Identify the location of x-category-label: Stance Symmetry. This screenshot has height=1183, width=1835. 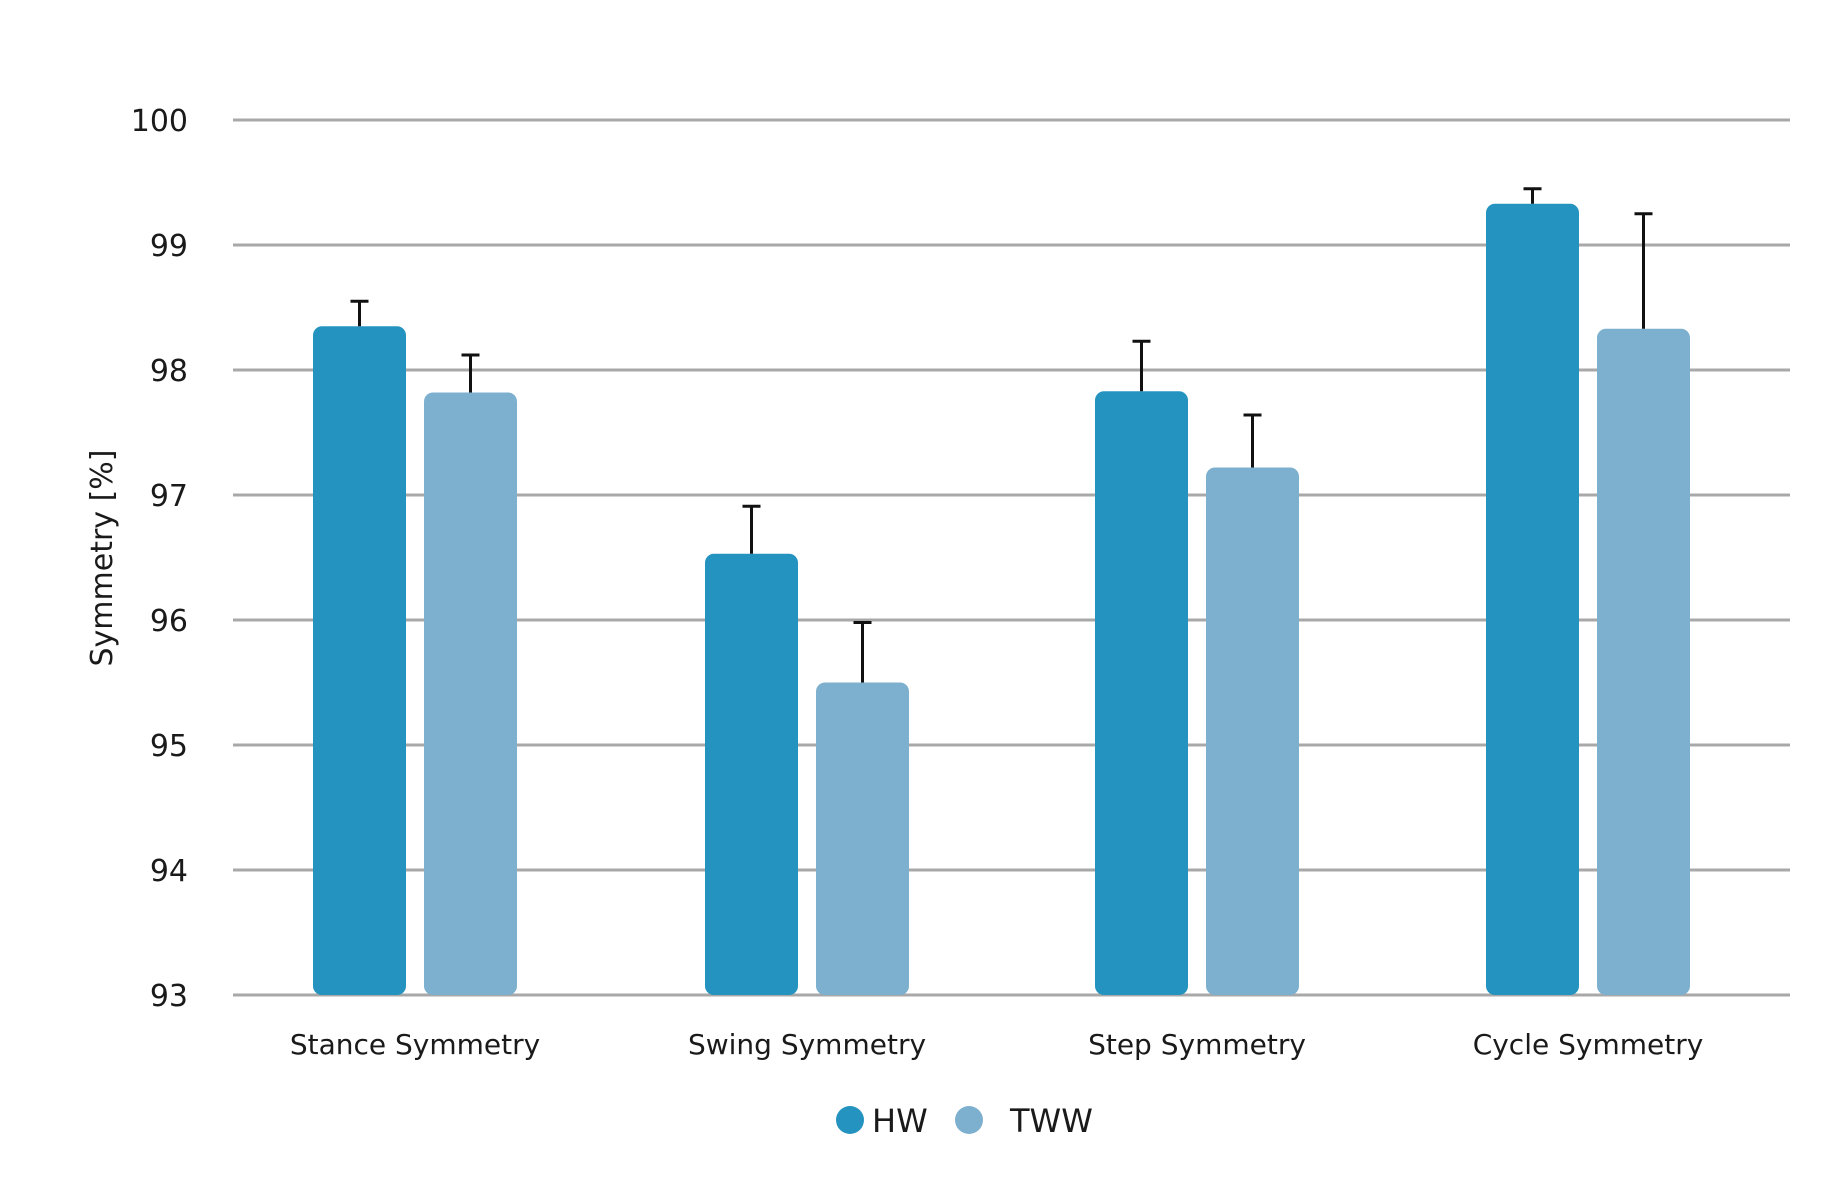
(415, 1044).